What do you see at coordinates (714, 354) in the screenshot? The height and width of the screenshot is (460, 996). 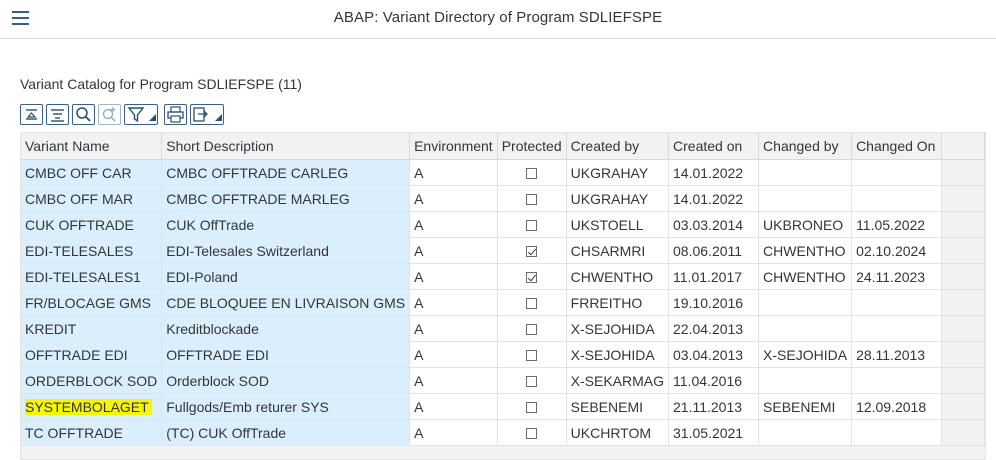 I see `cell-created-on: 03.04.2013` at bounding box center [714, 354].